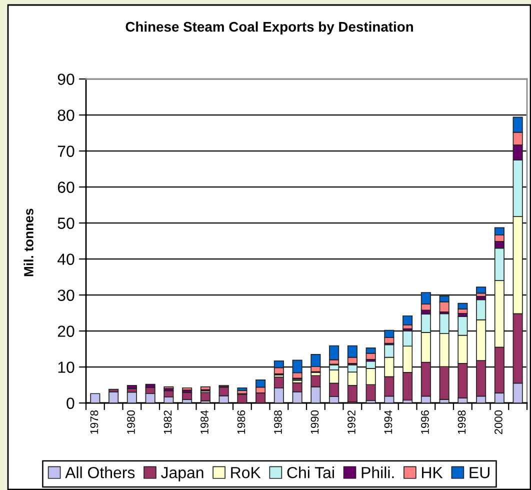 This screenshot has width=531, height=490. What do you see at coordinates (66, 187) in the screenshot?
I see `y-tick-label: 60` at bounding box center [66, 187].